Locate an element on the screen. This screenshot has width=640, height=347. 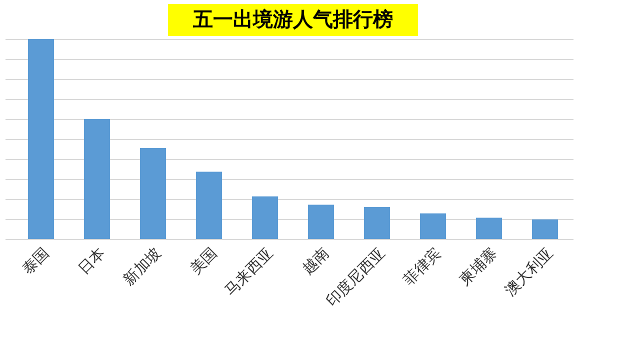
x-tick-label: 越南 is located at coordinates (315, 261).